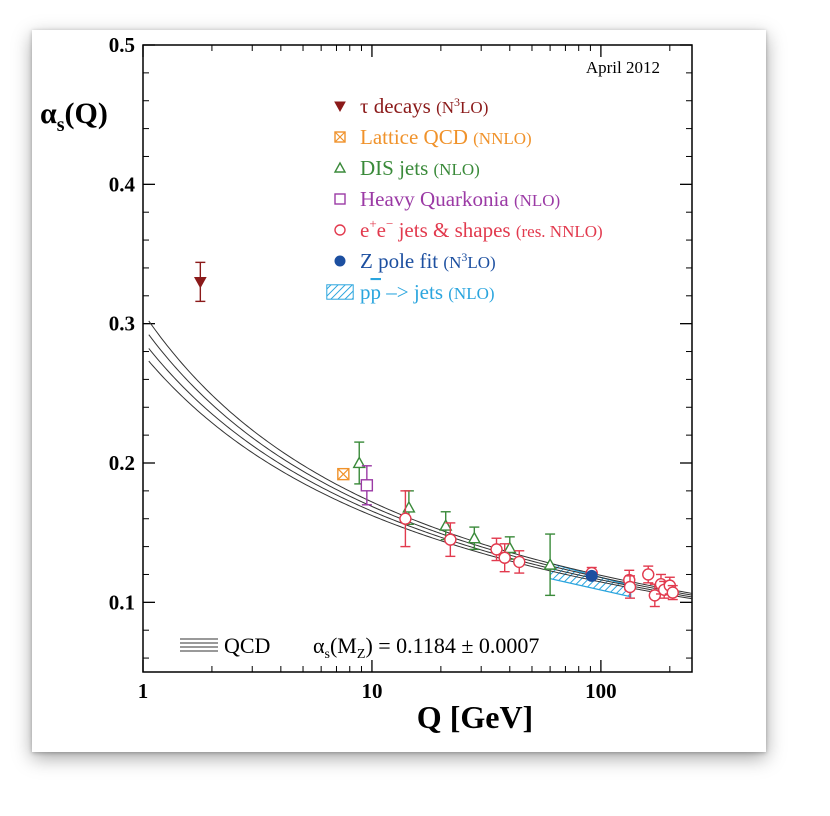 The width and height of the screenshot is (830, 816). Describe the element at coordinates (414, 292) in the screenshot. I see `legend-label-text: –> jets` at that location.